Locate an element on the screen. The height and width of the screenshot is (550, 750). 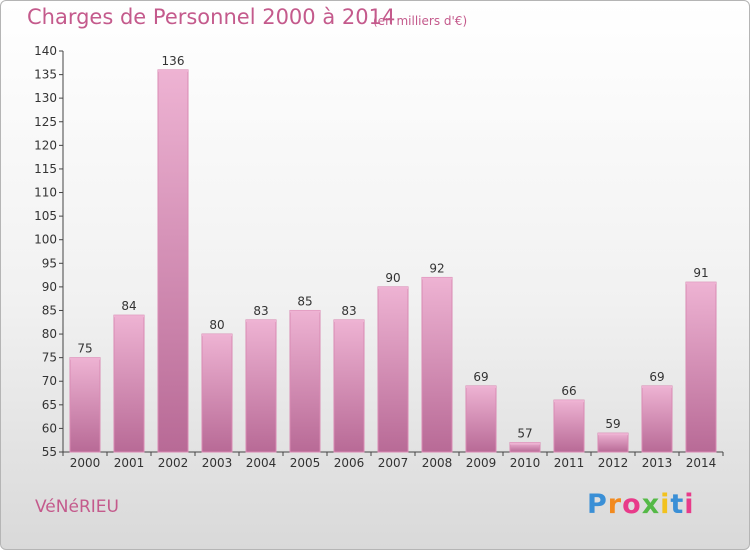
logo-letter: P is located at coordinates (597, 504).